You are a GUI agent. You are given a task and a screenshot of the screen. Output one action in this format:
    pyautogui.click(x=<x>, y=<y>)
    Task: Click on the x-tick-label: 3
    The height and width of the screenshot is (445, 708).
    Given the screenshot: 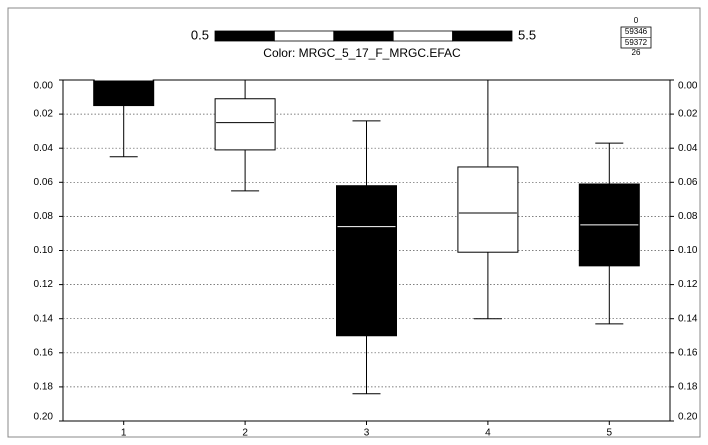 What is the action you would take?
    pyautogui.click(x=367, y=433)
    